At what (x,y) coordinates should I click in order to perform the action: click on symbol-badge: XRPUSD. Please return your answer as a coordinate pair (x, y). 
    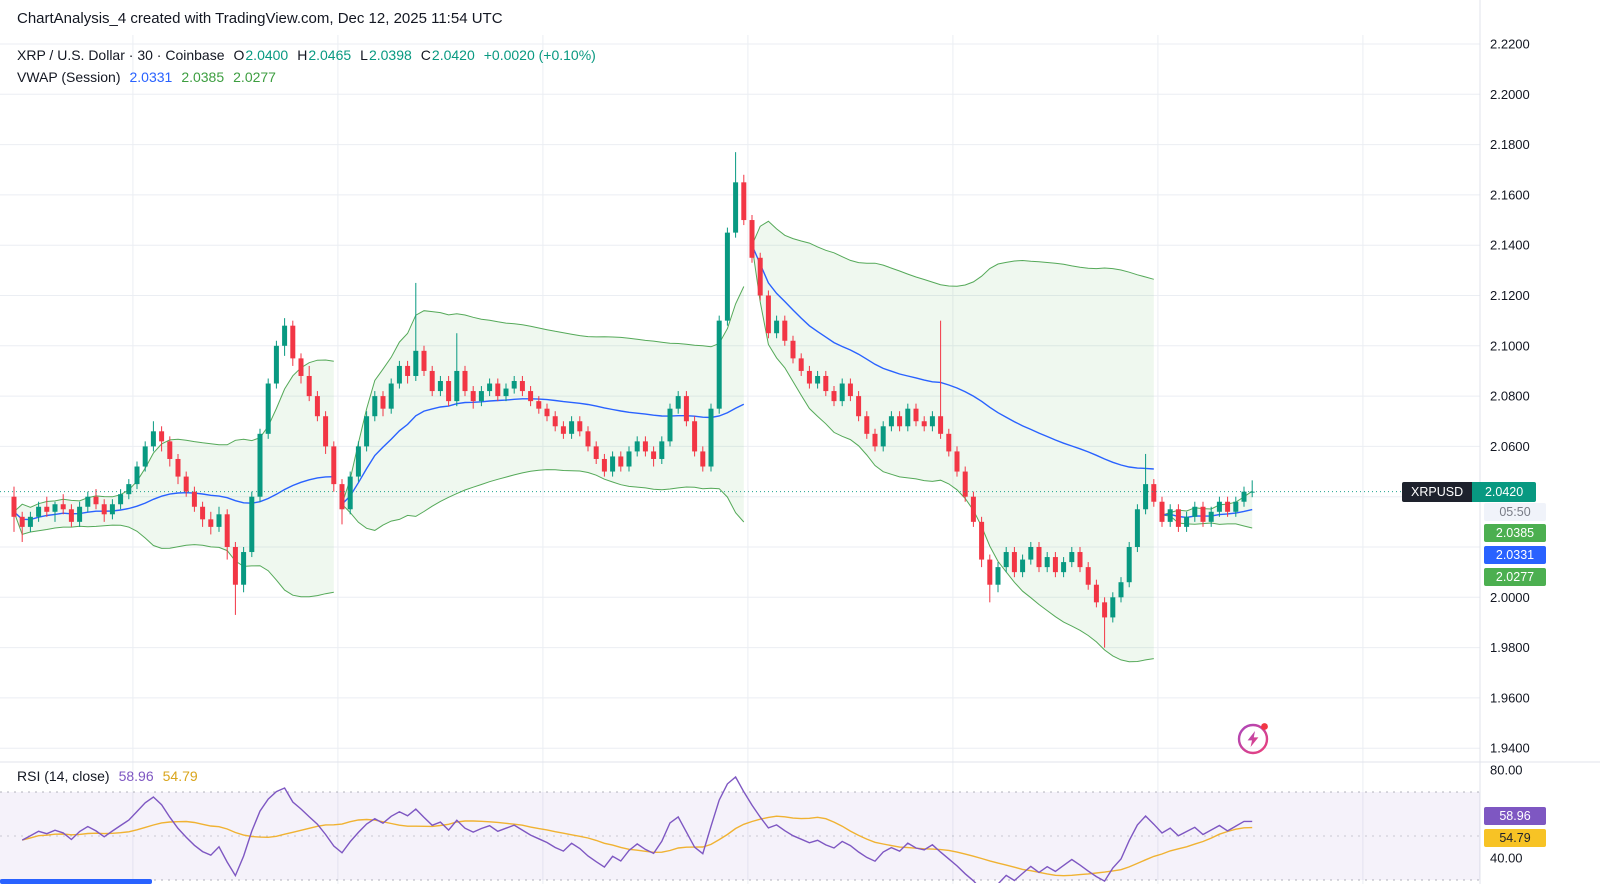
    Looking at the image, I should click on (1437, 492).